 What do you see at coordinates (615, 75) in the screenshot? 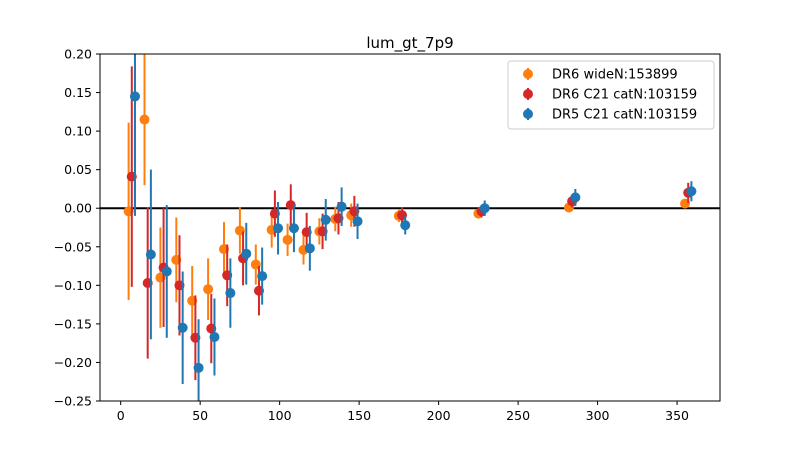
I see `legend-label: DR6 wideN:153899` at bounding box center [615, 75].